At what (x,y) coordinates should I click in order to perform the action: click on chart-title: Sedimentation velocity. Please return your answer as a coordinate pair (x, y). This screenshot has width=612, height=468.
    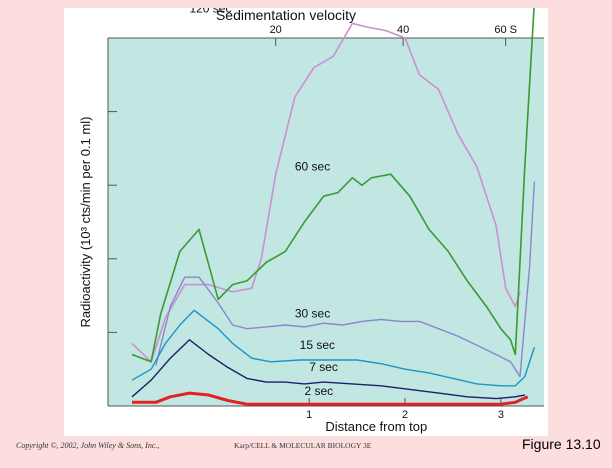
    Looking at the image, I should click on (286, 15).